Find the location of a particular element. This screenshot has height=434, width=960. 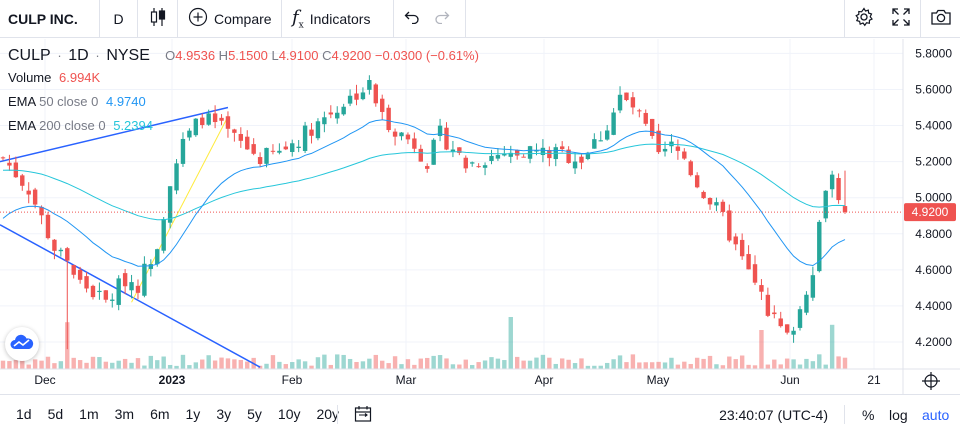

close-value: 4.9200 is located at coordinates (351, 55).